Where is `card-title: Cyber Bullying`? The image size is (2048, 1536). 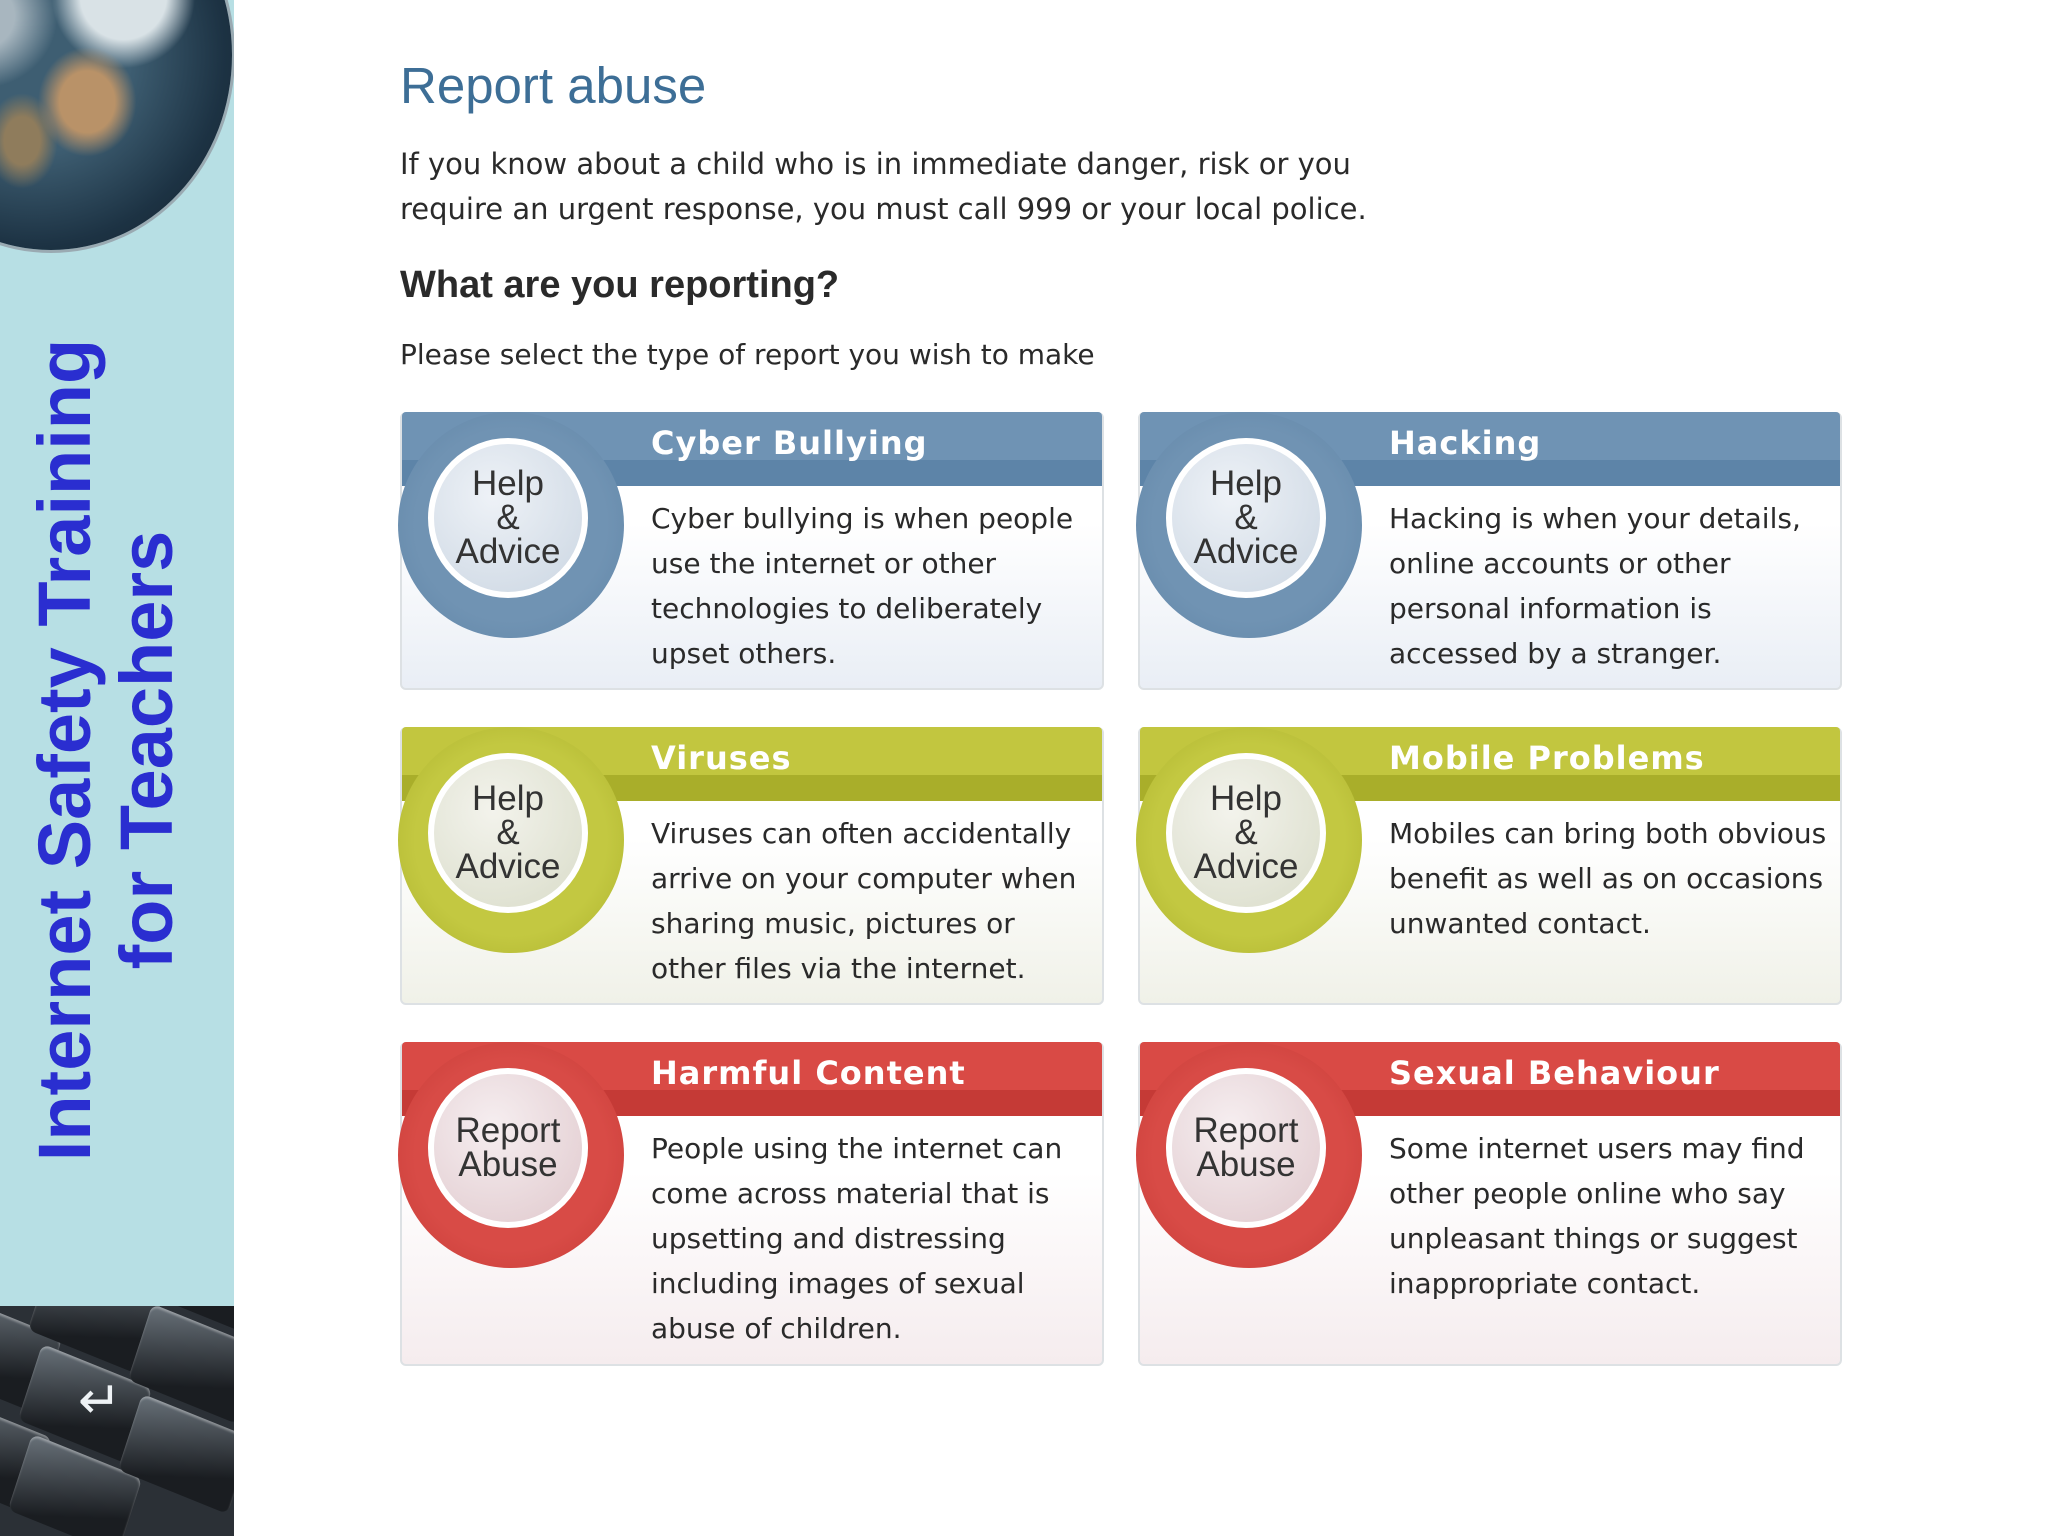 card-title: Cyber Bullying is located at coordinates (789, 443).